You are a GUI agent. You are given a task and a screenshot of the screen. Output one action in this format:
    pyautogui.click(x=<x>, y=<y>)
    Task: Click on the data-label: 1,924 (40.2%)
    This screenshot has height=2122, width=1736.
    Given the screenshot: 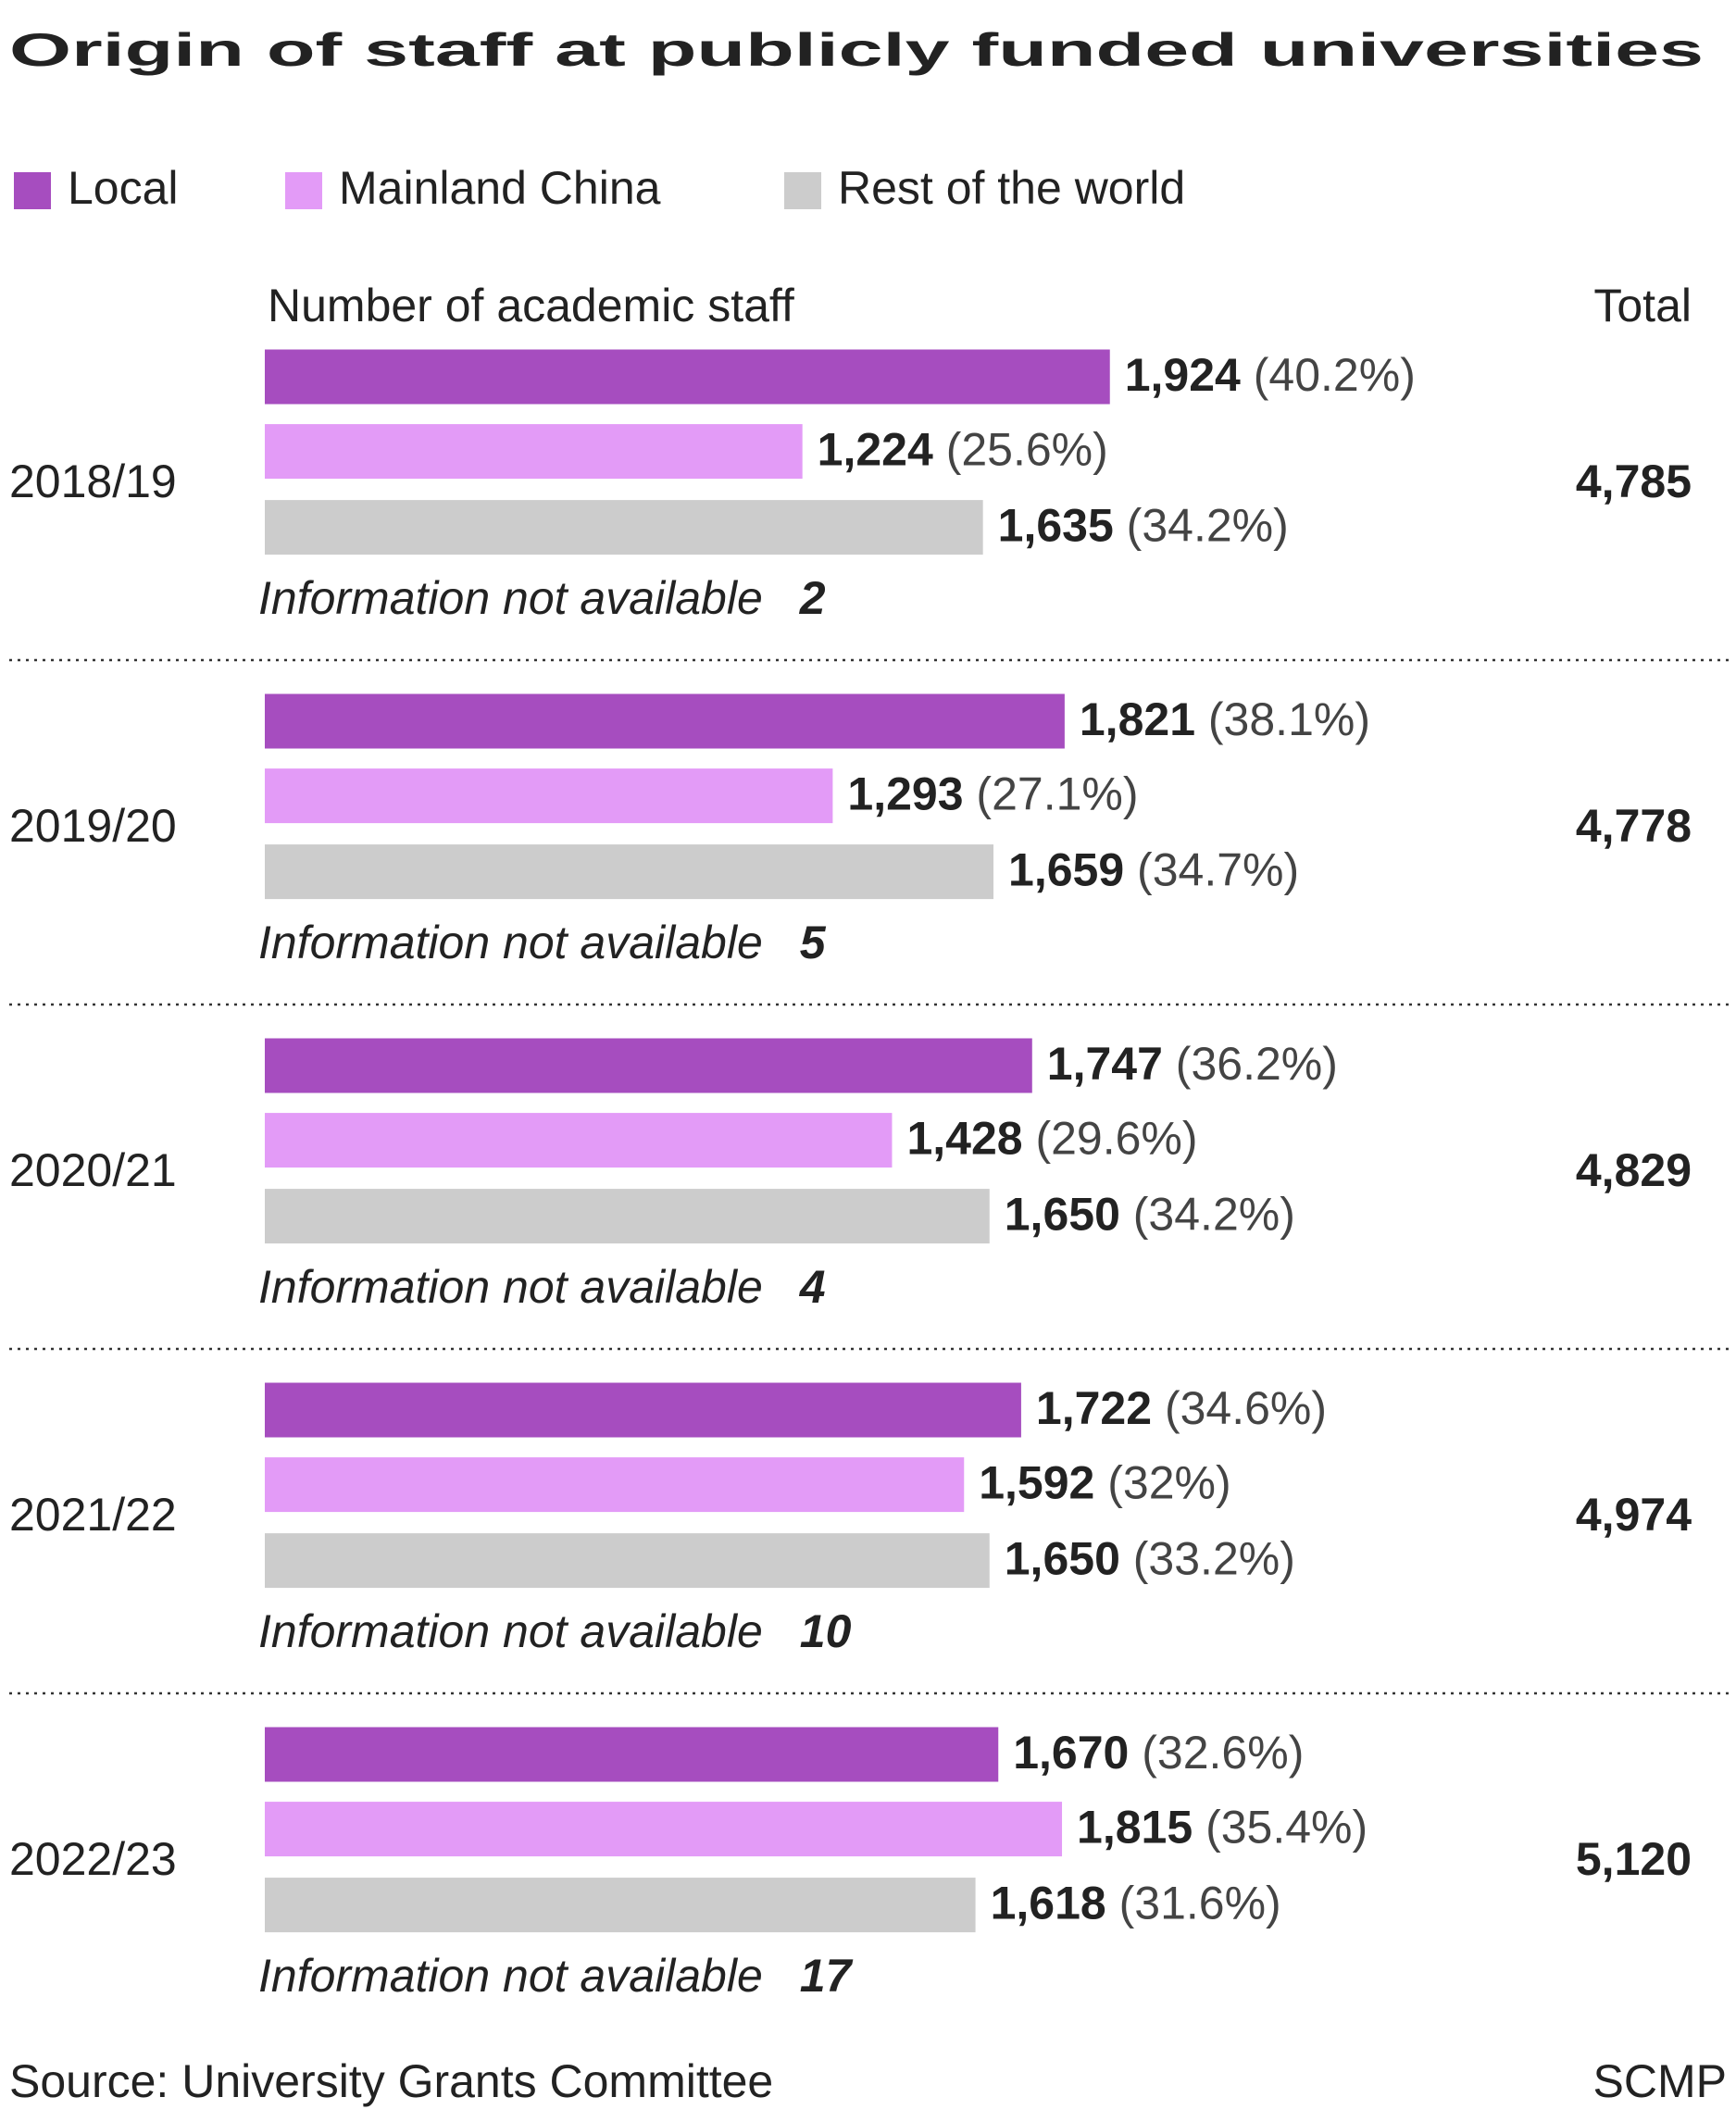 What is the action you would take?
    pyautogui.click(x=1270, y=375)
    